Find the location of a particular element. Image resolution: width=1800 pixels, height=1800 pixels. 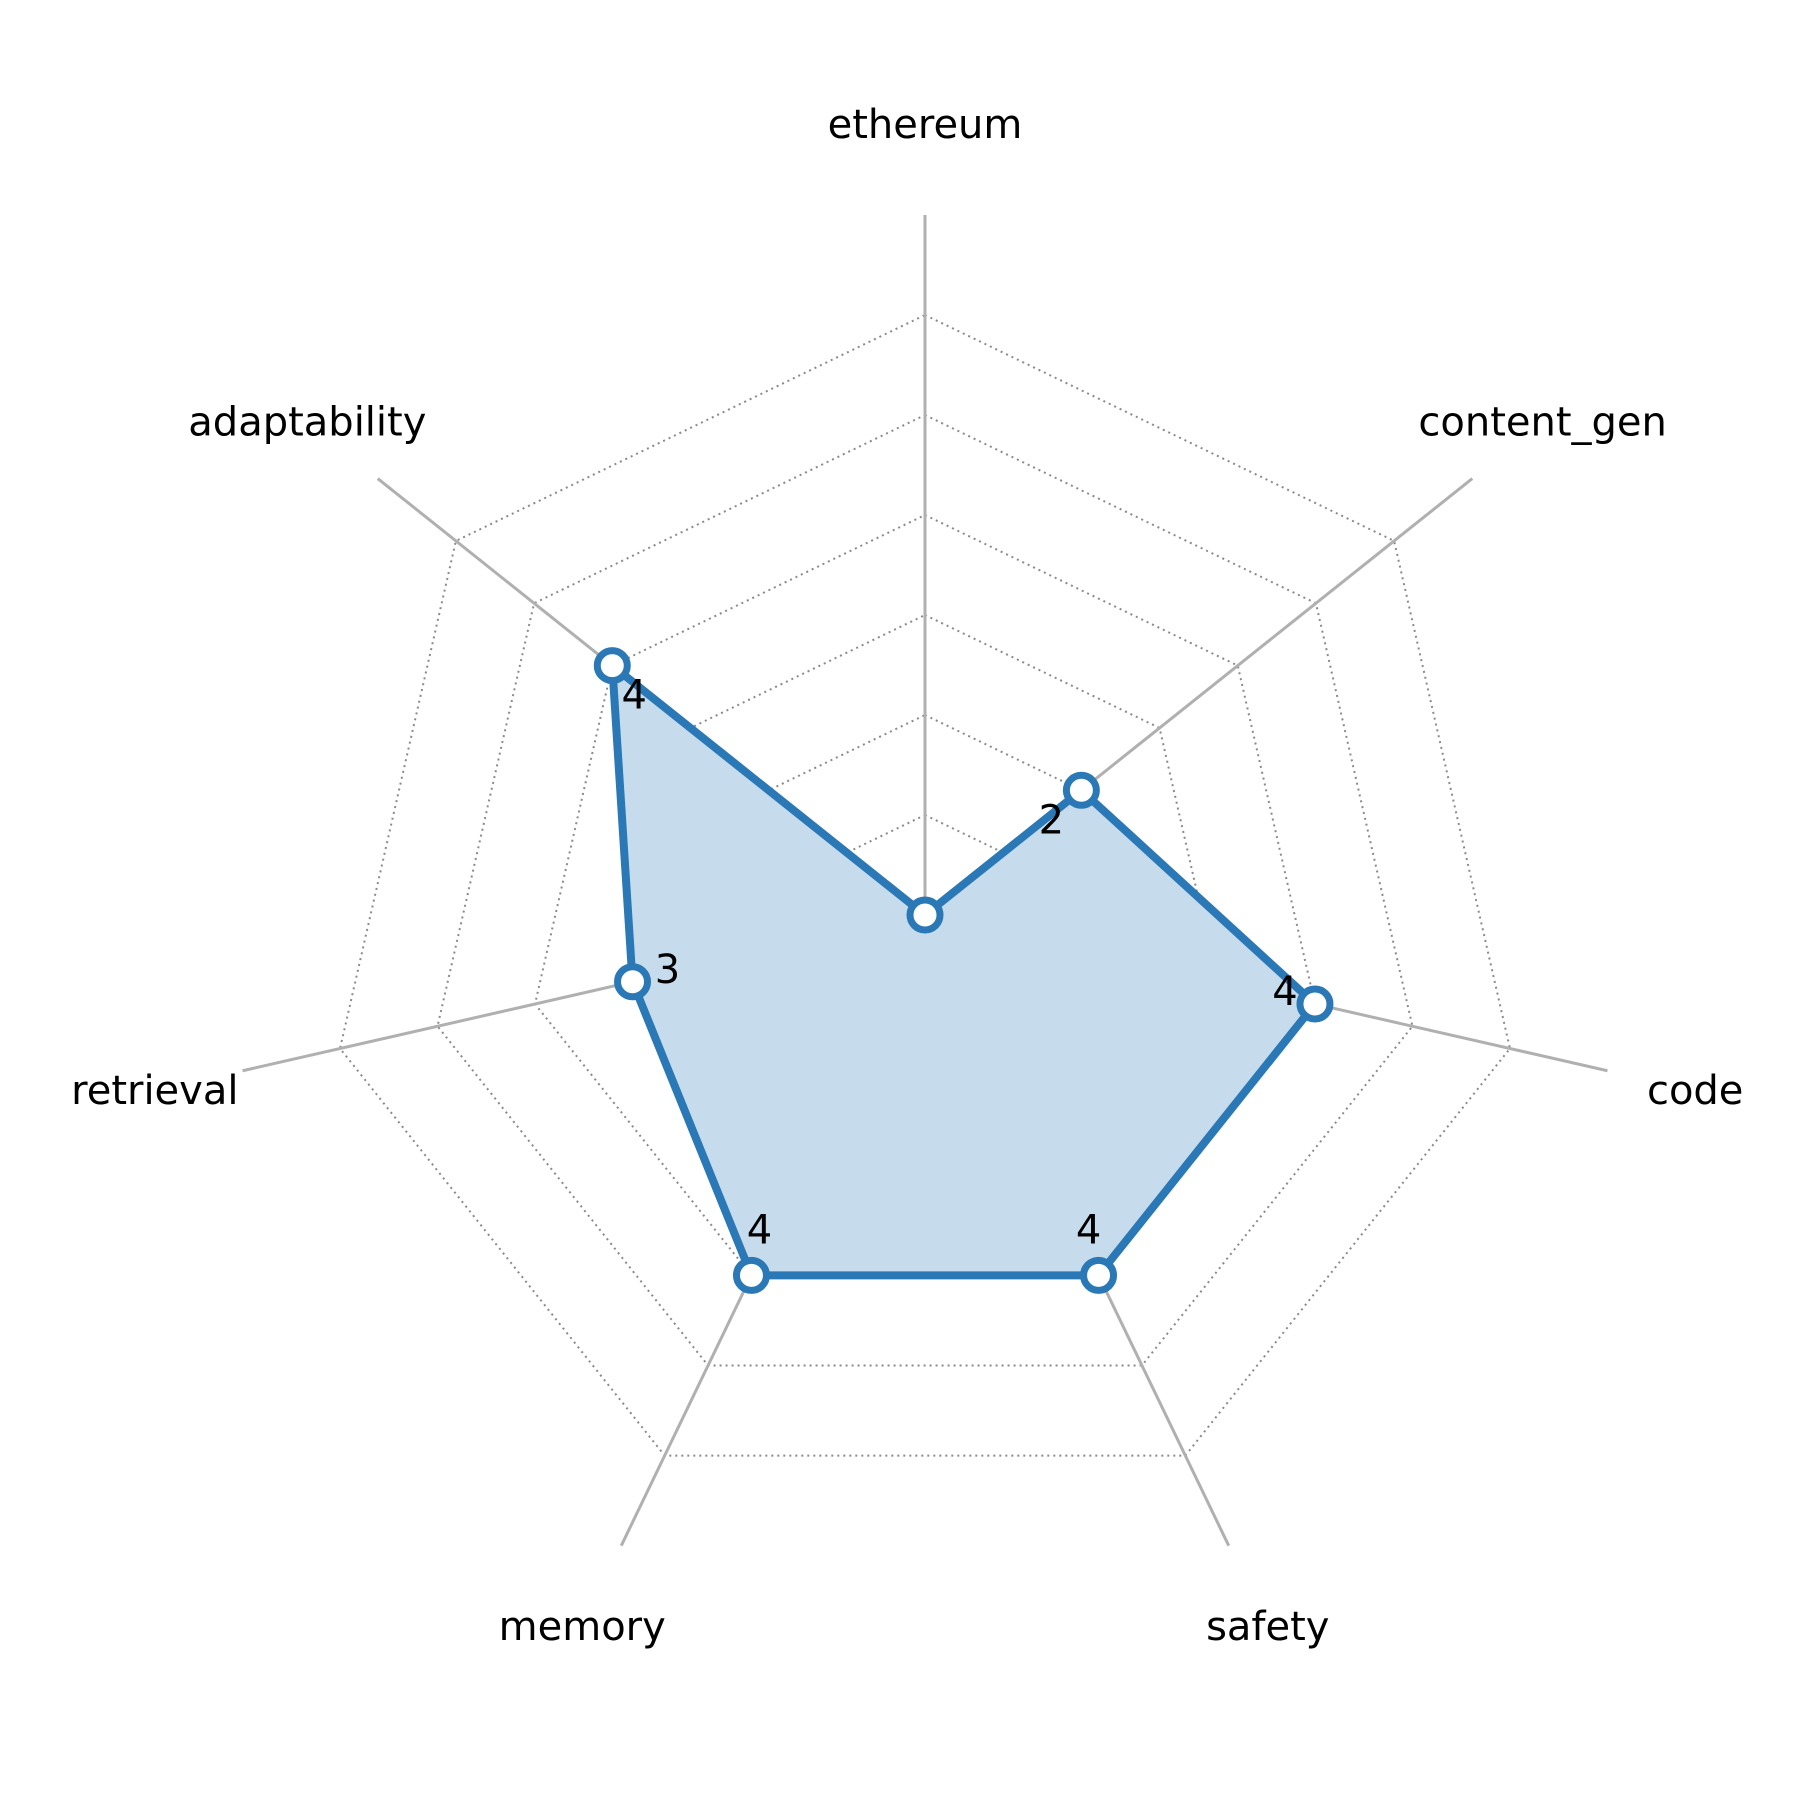

axis-label-ethereum: ethereum is located at coordinates (925, 125).